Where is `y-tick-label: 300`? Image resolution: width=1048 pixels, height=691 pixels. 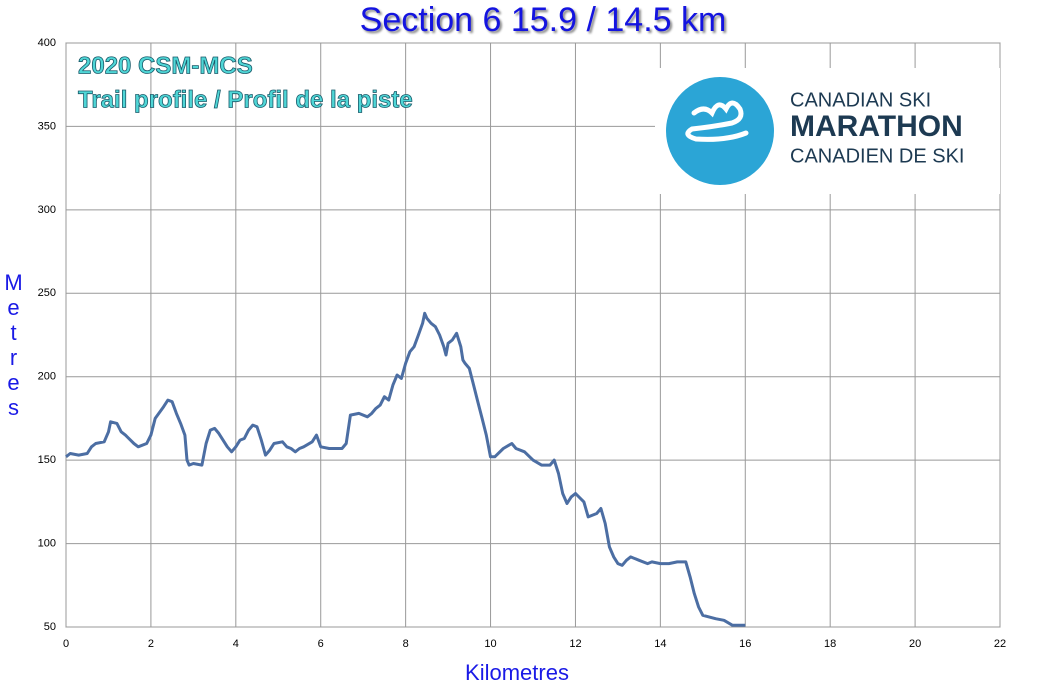
y-tick-label: 300 is located at coordinates (47, 210).